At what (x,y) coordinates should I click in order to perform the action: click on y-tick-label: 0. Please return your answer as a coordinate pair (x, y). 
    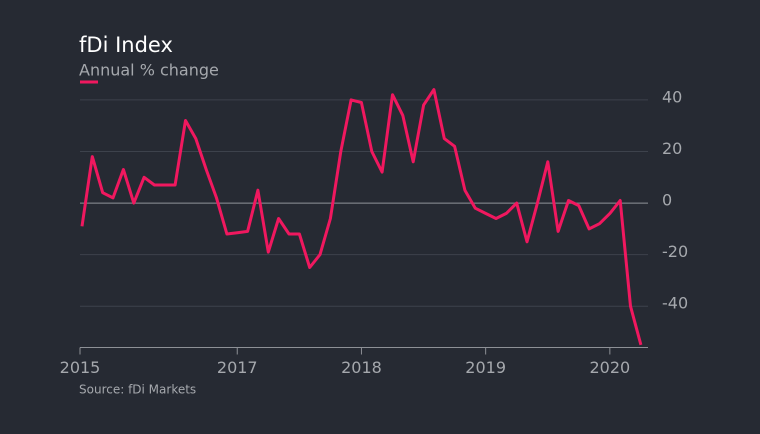
    Looking at the image, I should click on (667, 200).